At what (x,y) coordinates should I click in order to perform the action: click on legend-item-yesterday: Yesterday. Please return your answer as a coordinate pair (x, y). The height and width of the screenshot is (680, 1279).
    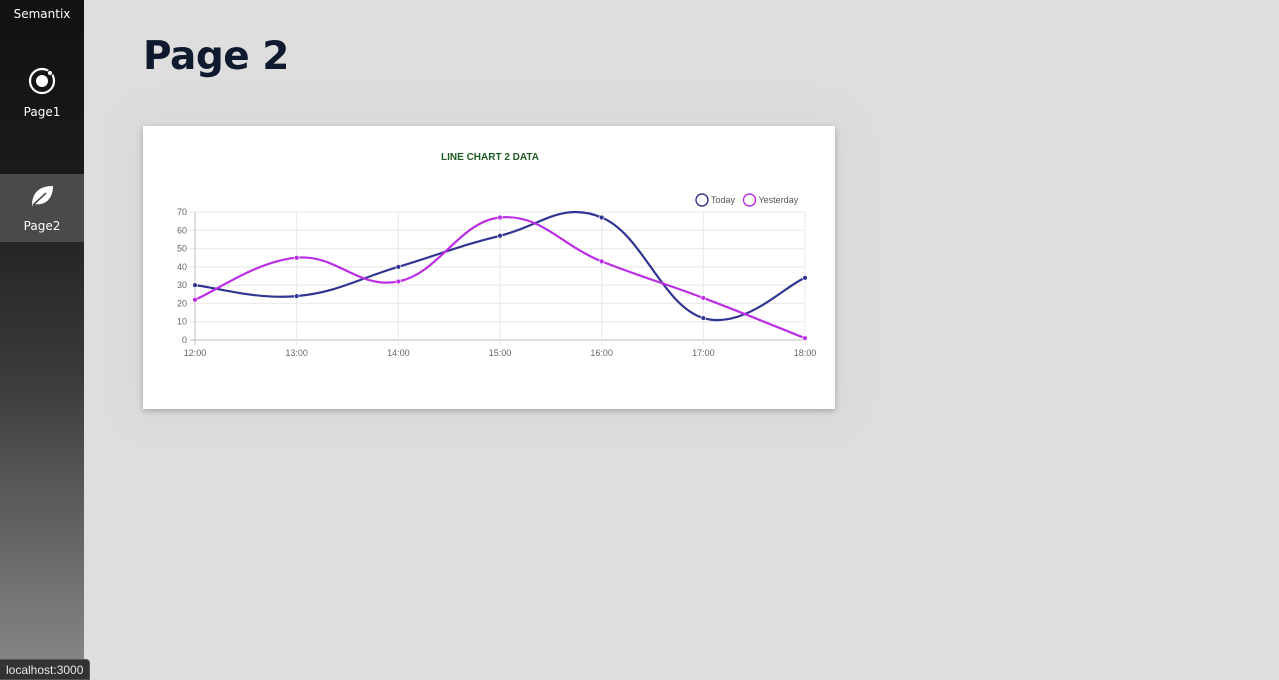
    Looking at the image, I should click on (771, 200).